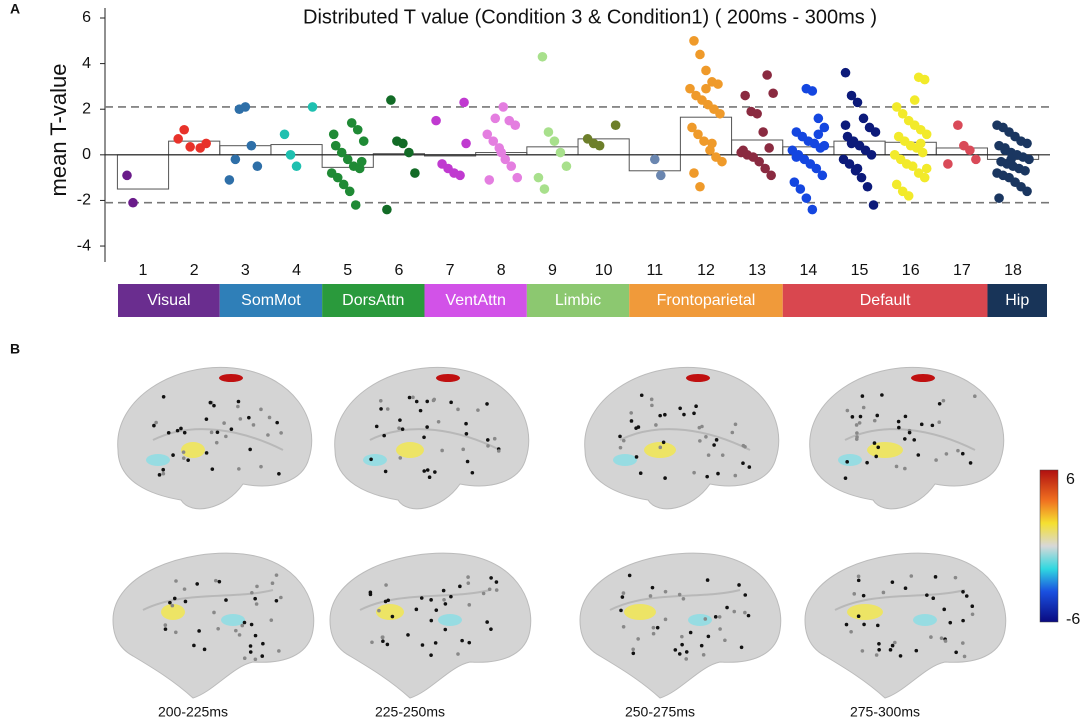  What do you see at coordinates (1049, 546) in the screenshot?
I see `colorbar` at bounding box center [1049, 546].